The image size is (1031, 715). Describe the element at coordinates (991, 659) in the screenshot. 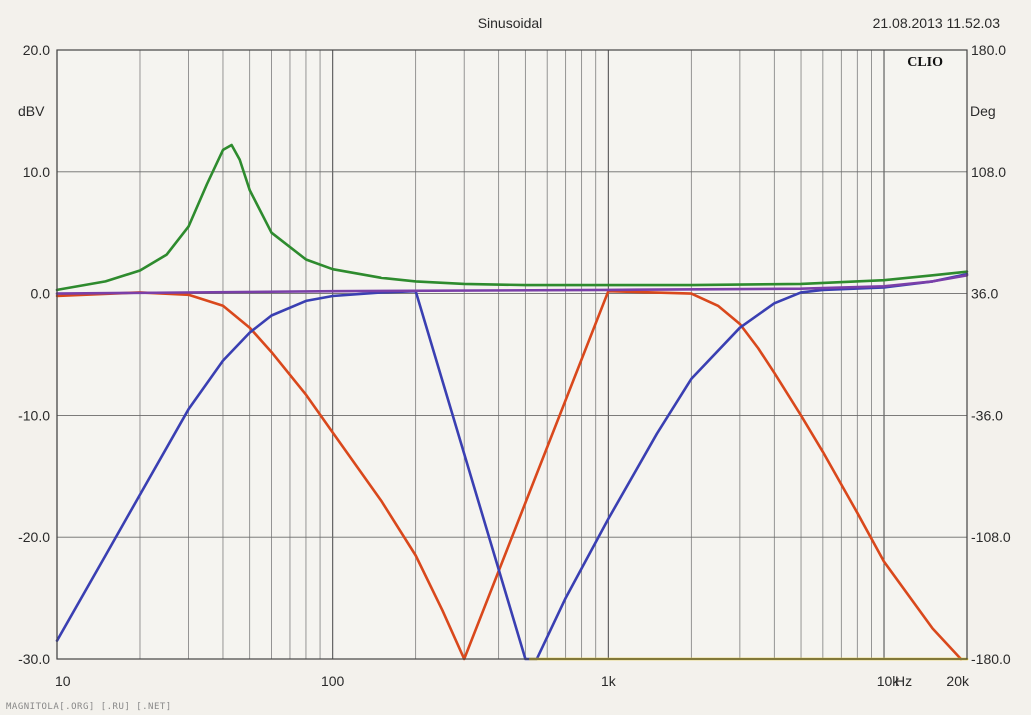

I see `y2-tick-label: -180.0` at that location.